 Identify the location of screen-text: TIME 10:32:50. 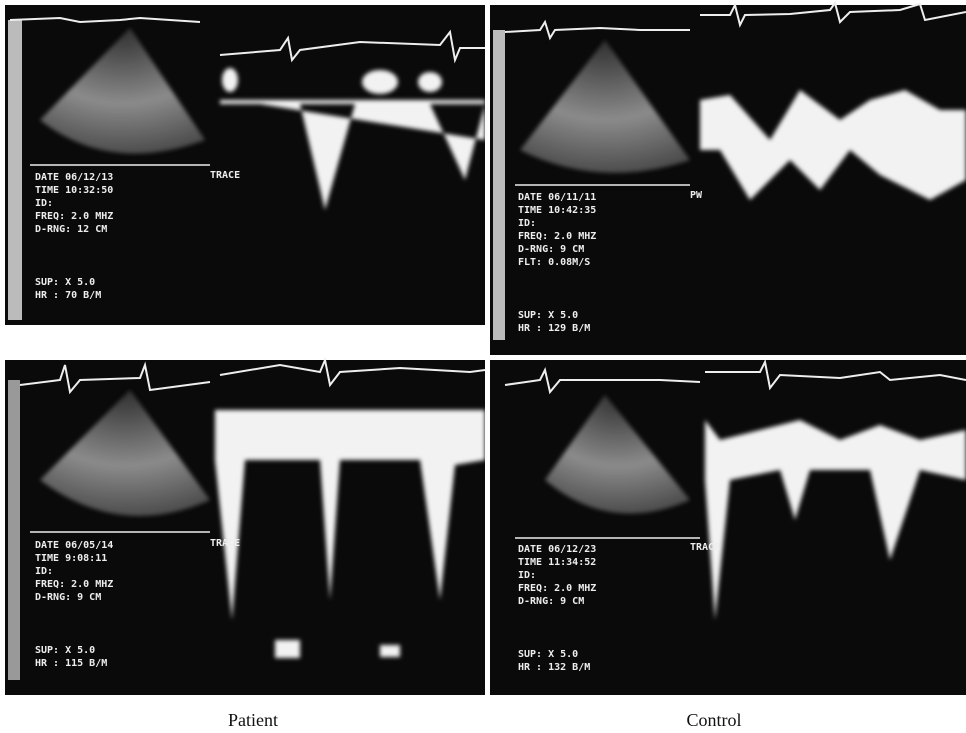
(74, 190).